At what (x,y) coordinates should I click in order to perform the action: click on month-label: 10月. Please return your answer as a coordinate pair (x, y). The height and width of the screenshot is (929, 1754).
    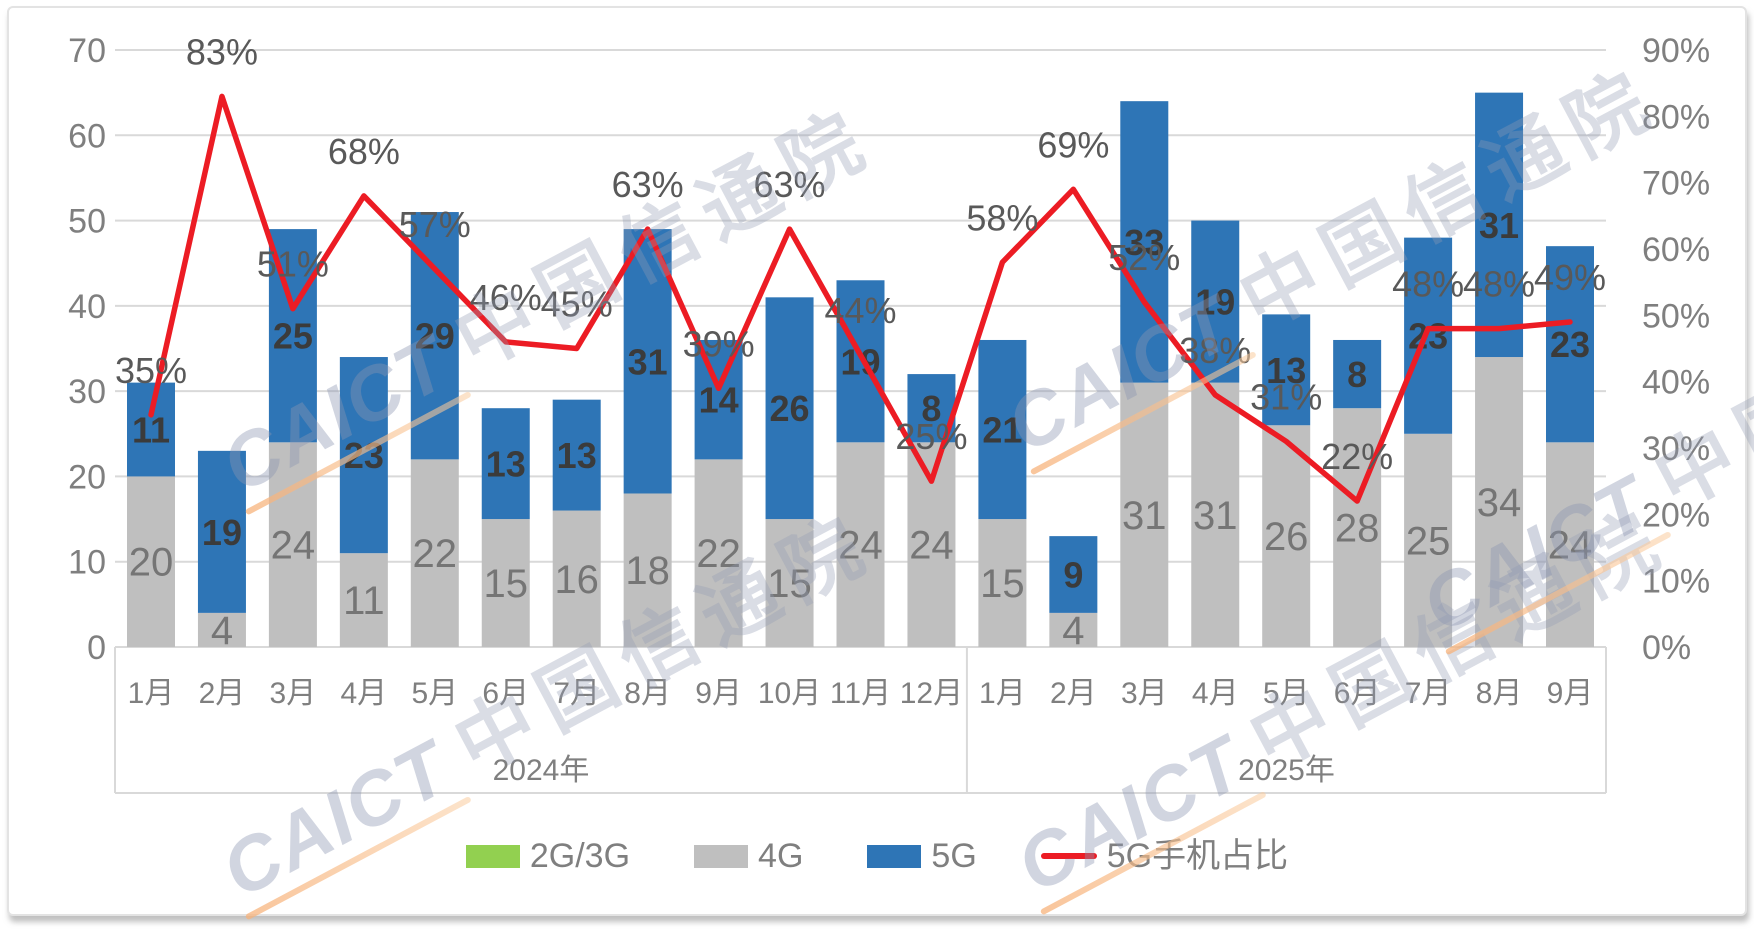
    Looking at the image, I should click on (789, 693).